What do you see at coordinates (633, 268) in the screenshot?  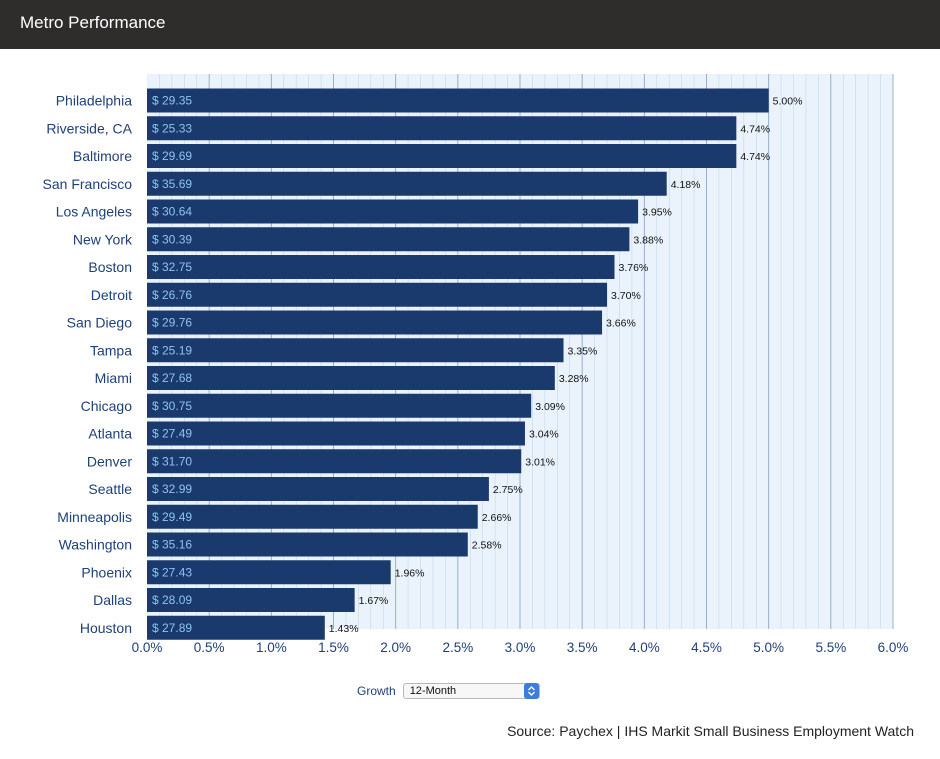 I see `value-label: 3.76%` at bounding box center [633, 268].